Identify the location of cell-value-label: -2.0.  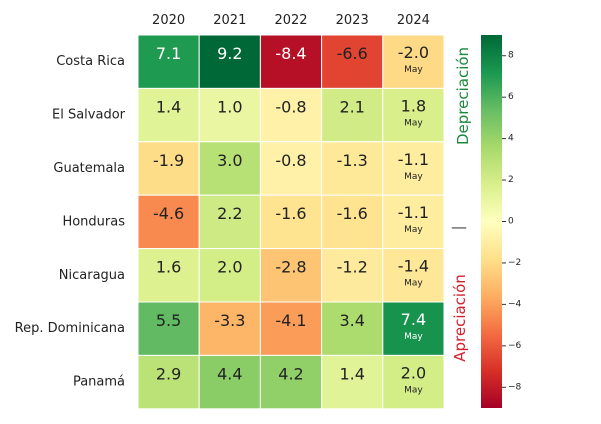
(413, 52).